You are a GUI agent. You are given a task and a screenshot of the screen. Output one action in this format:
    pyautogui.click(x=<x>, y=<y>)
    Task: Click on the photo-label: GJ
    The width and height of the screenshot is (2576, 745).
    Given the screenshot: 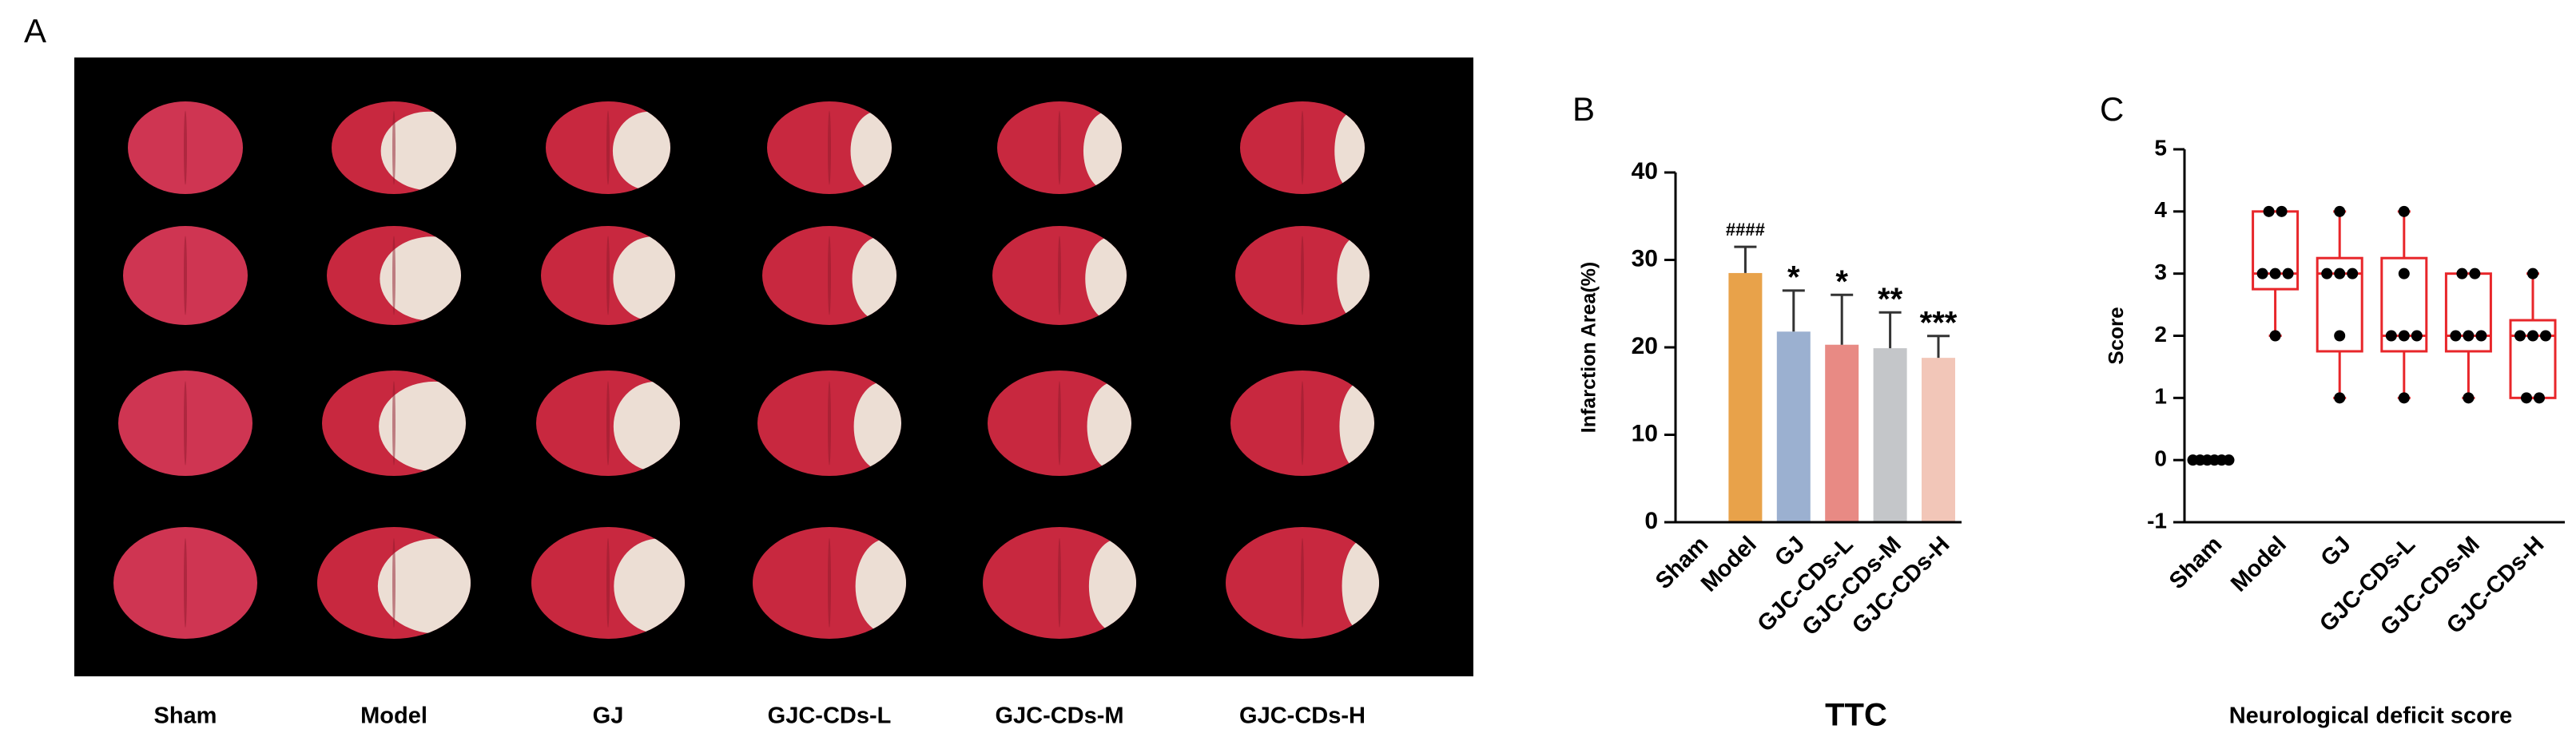 What is the action you would take?
    pyautogui.click(x=608, y=716)
    